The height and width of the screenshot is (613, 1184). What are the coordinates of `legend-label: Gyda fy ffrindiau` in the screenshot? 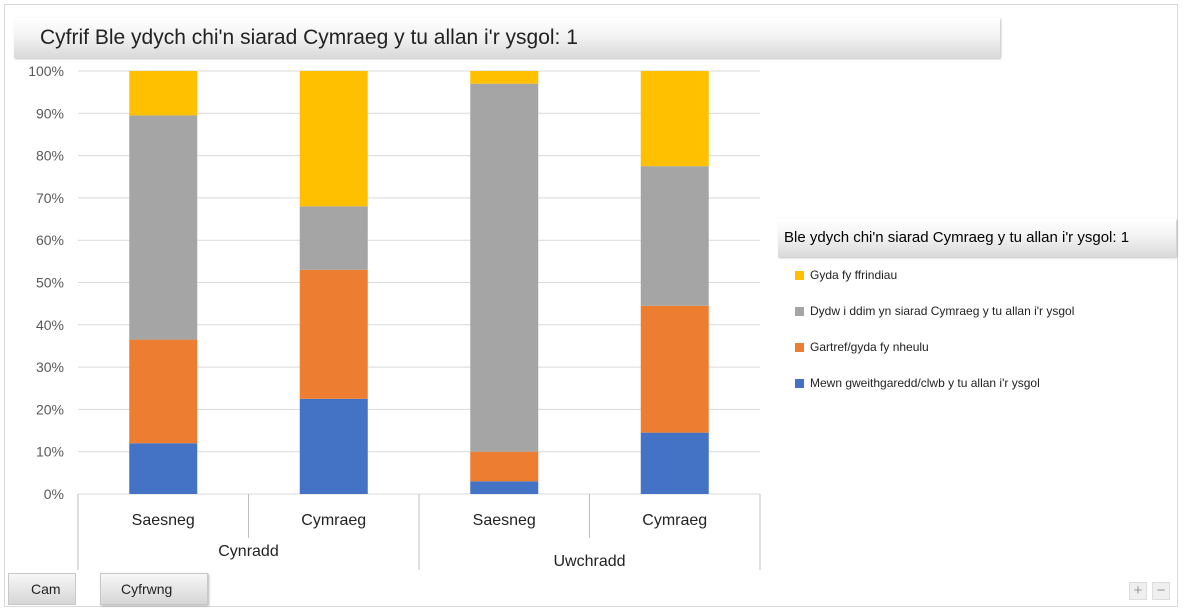 It's located at (854, 275).